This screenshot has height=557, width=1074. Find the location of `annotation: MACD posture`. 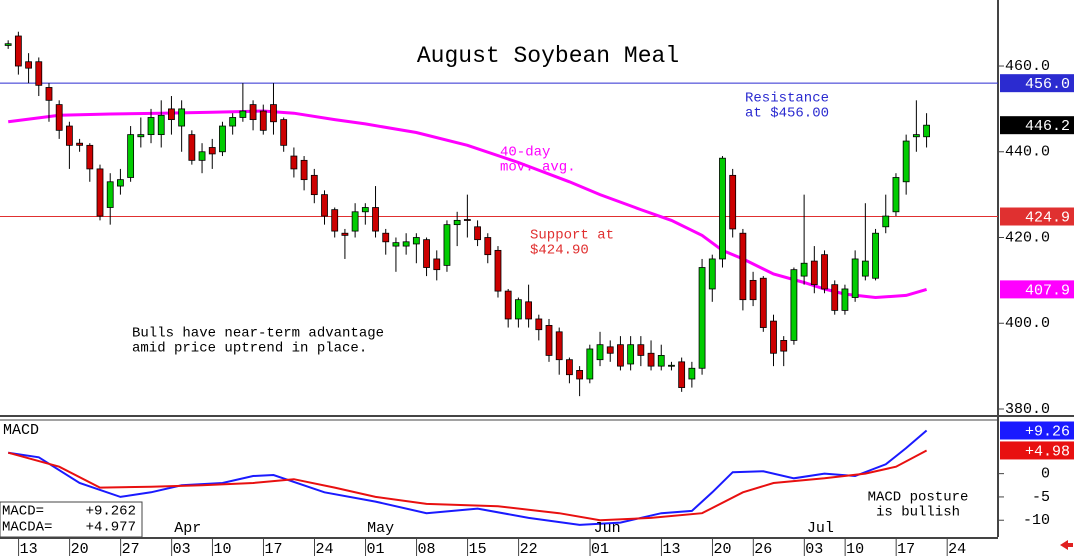

annotation: MACD posture is located at coordinates (918, 498).